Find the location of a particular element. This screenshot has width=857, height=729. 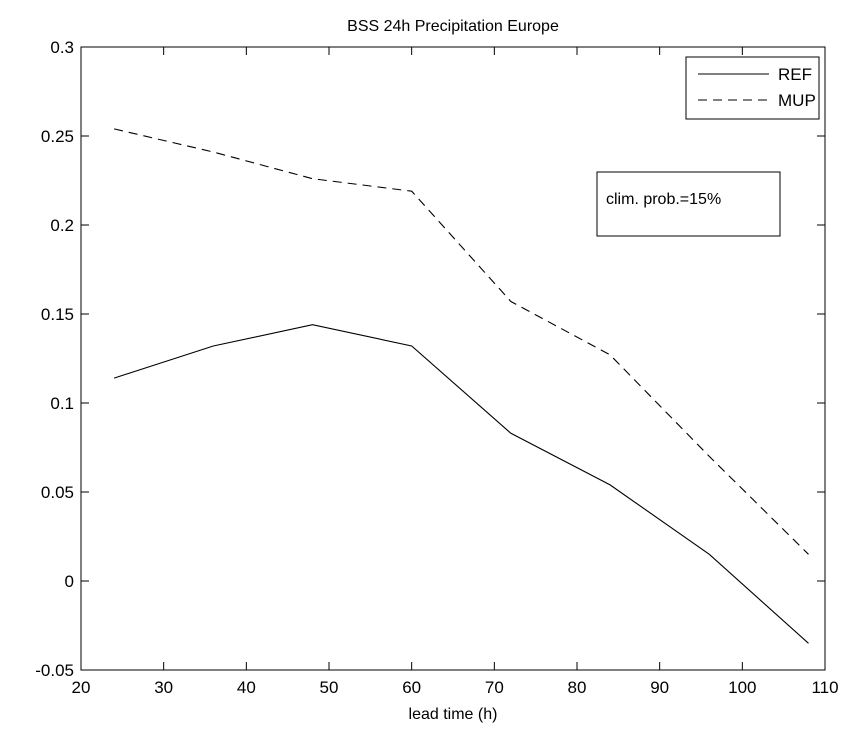

y-tick-label: 0 is located at coordinates (69, 581).